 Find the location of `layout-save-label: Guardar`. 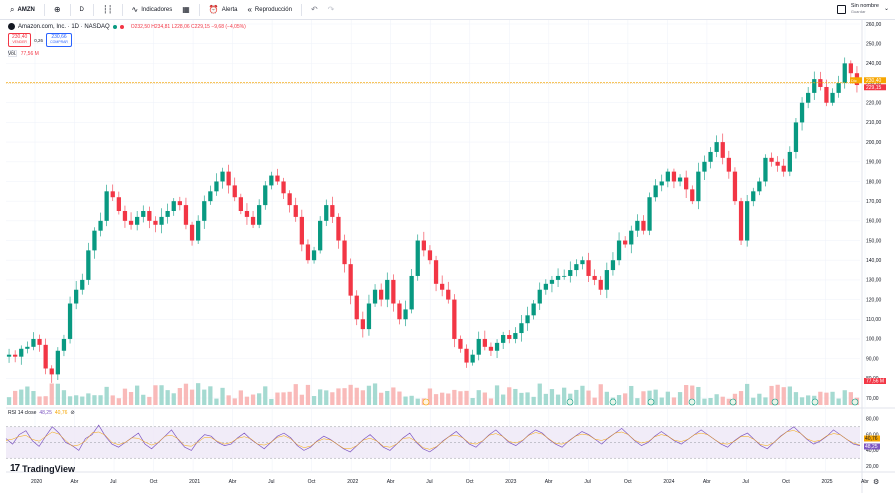

layout-save-label: Guardar is located at coordinates (858, 11).